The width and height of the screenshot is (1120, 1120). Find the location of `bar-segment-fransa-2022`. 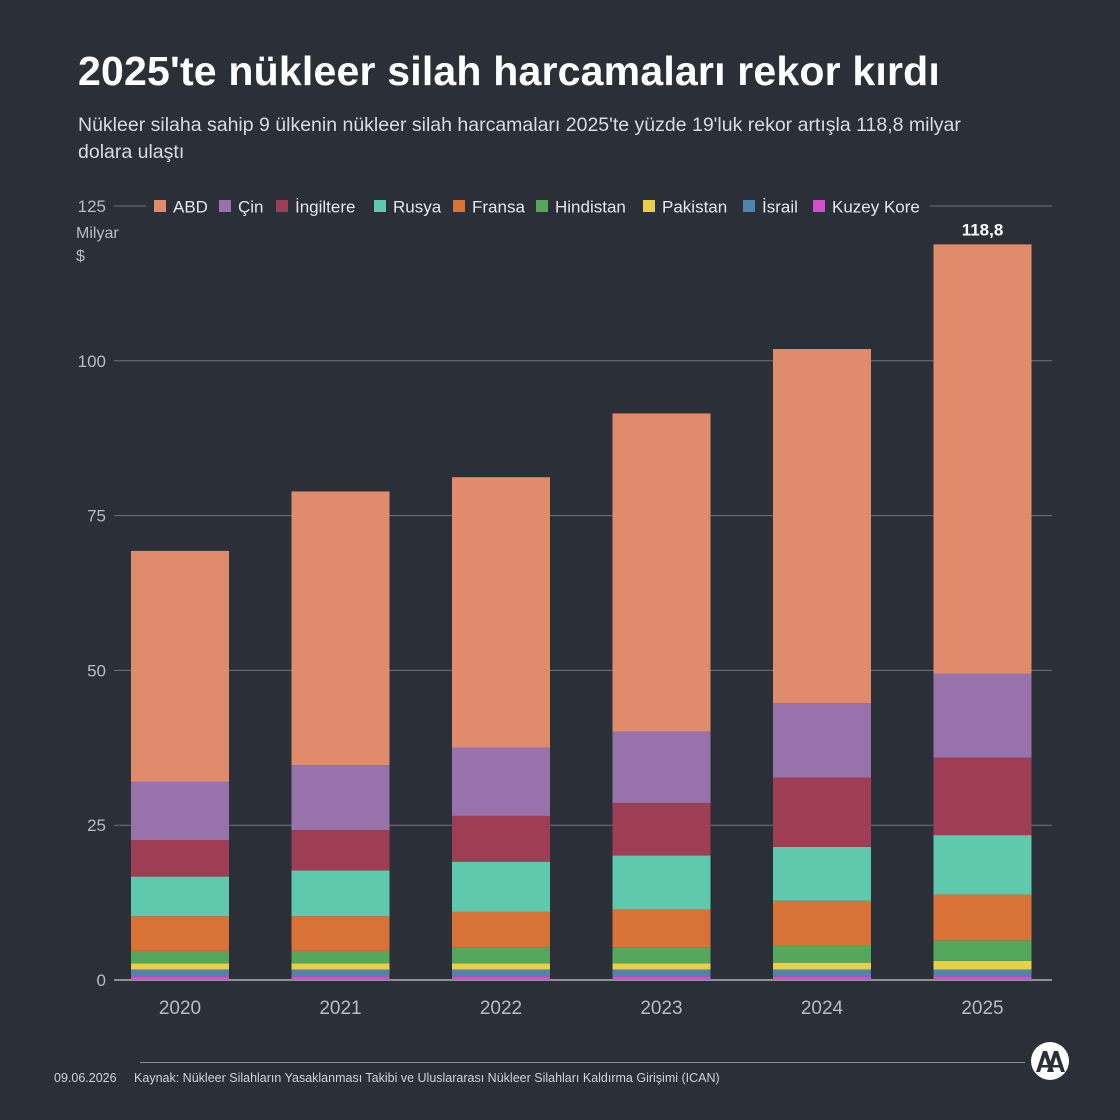

bar-segment-fransa-2022 is located at coordinates (501, 929).